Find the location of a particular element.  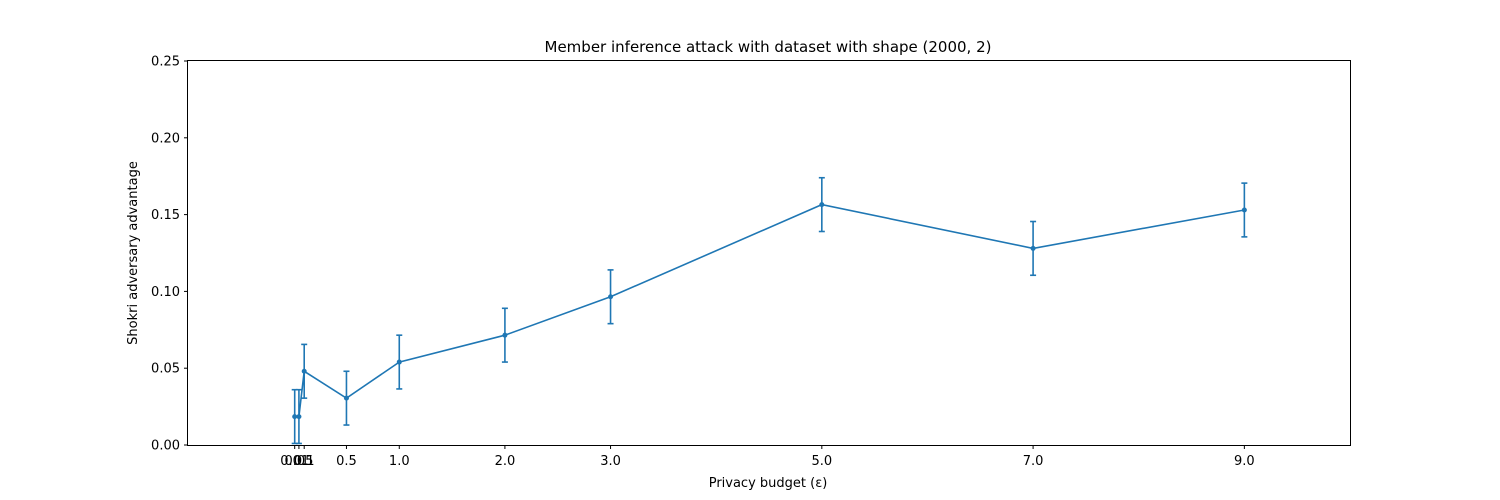

x-tick-label: 0.05 is located at coordinates (298, 461).